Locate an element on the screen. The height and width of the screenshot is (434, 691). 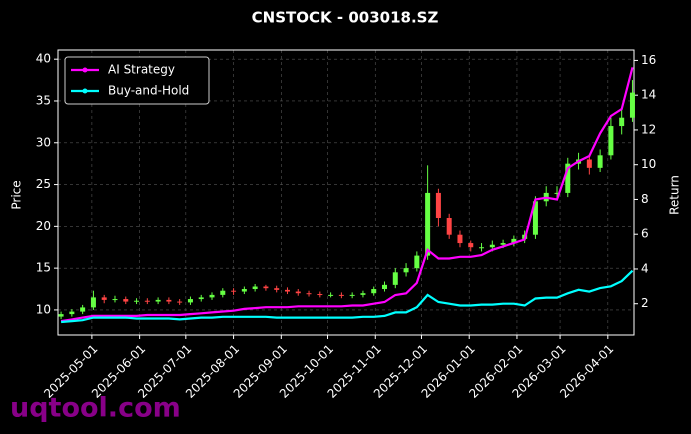
y2-tick-label: 2 is located at coordinates (645, 303).